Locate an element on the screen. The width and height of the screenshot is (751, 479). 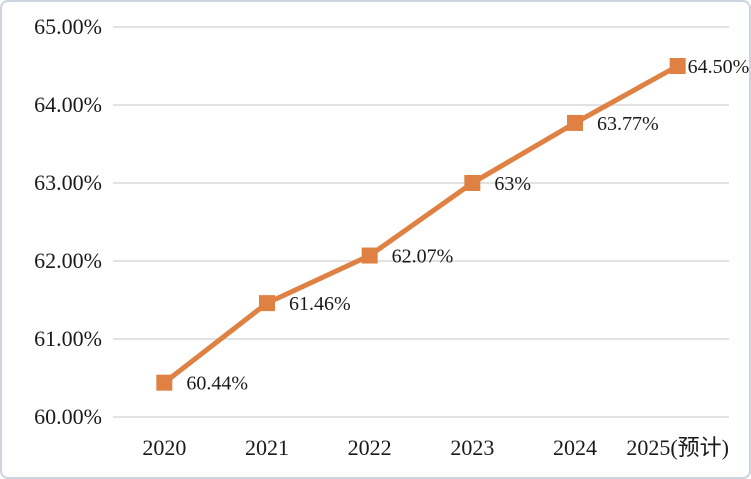
y-axis-tick-label: 64.00% is located at coordinates (68, 104).